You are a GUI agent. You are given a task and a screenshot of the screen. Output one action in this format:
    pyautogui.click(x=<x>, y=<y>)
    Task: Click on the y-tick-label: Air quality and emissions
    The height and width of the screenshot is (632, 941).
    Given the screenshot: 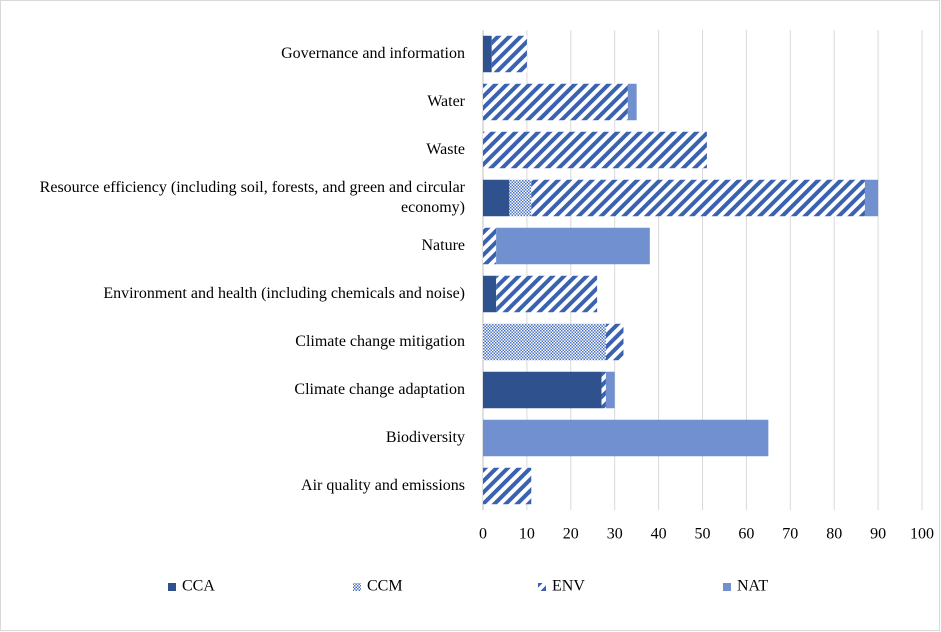 What is the action you would take?
    pyautogui.click(x=383, y=485)
    